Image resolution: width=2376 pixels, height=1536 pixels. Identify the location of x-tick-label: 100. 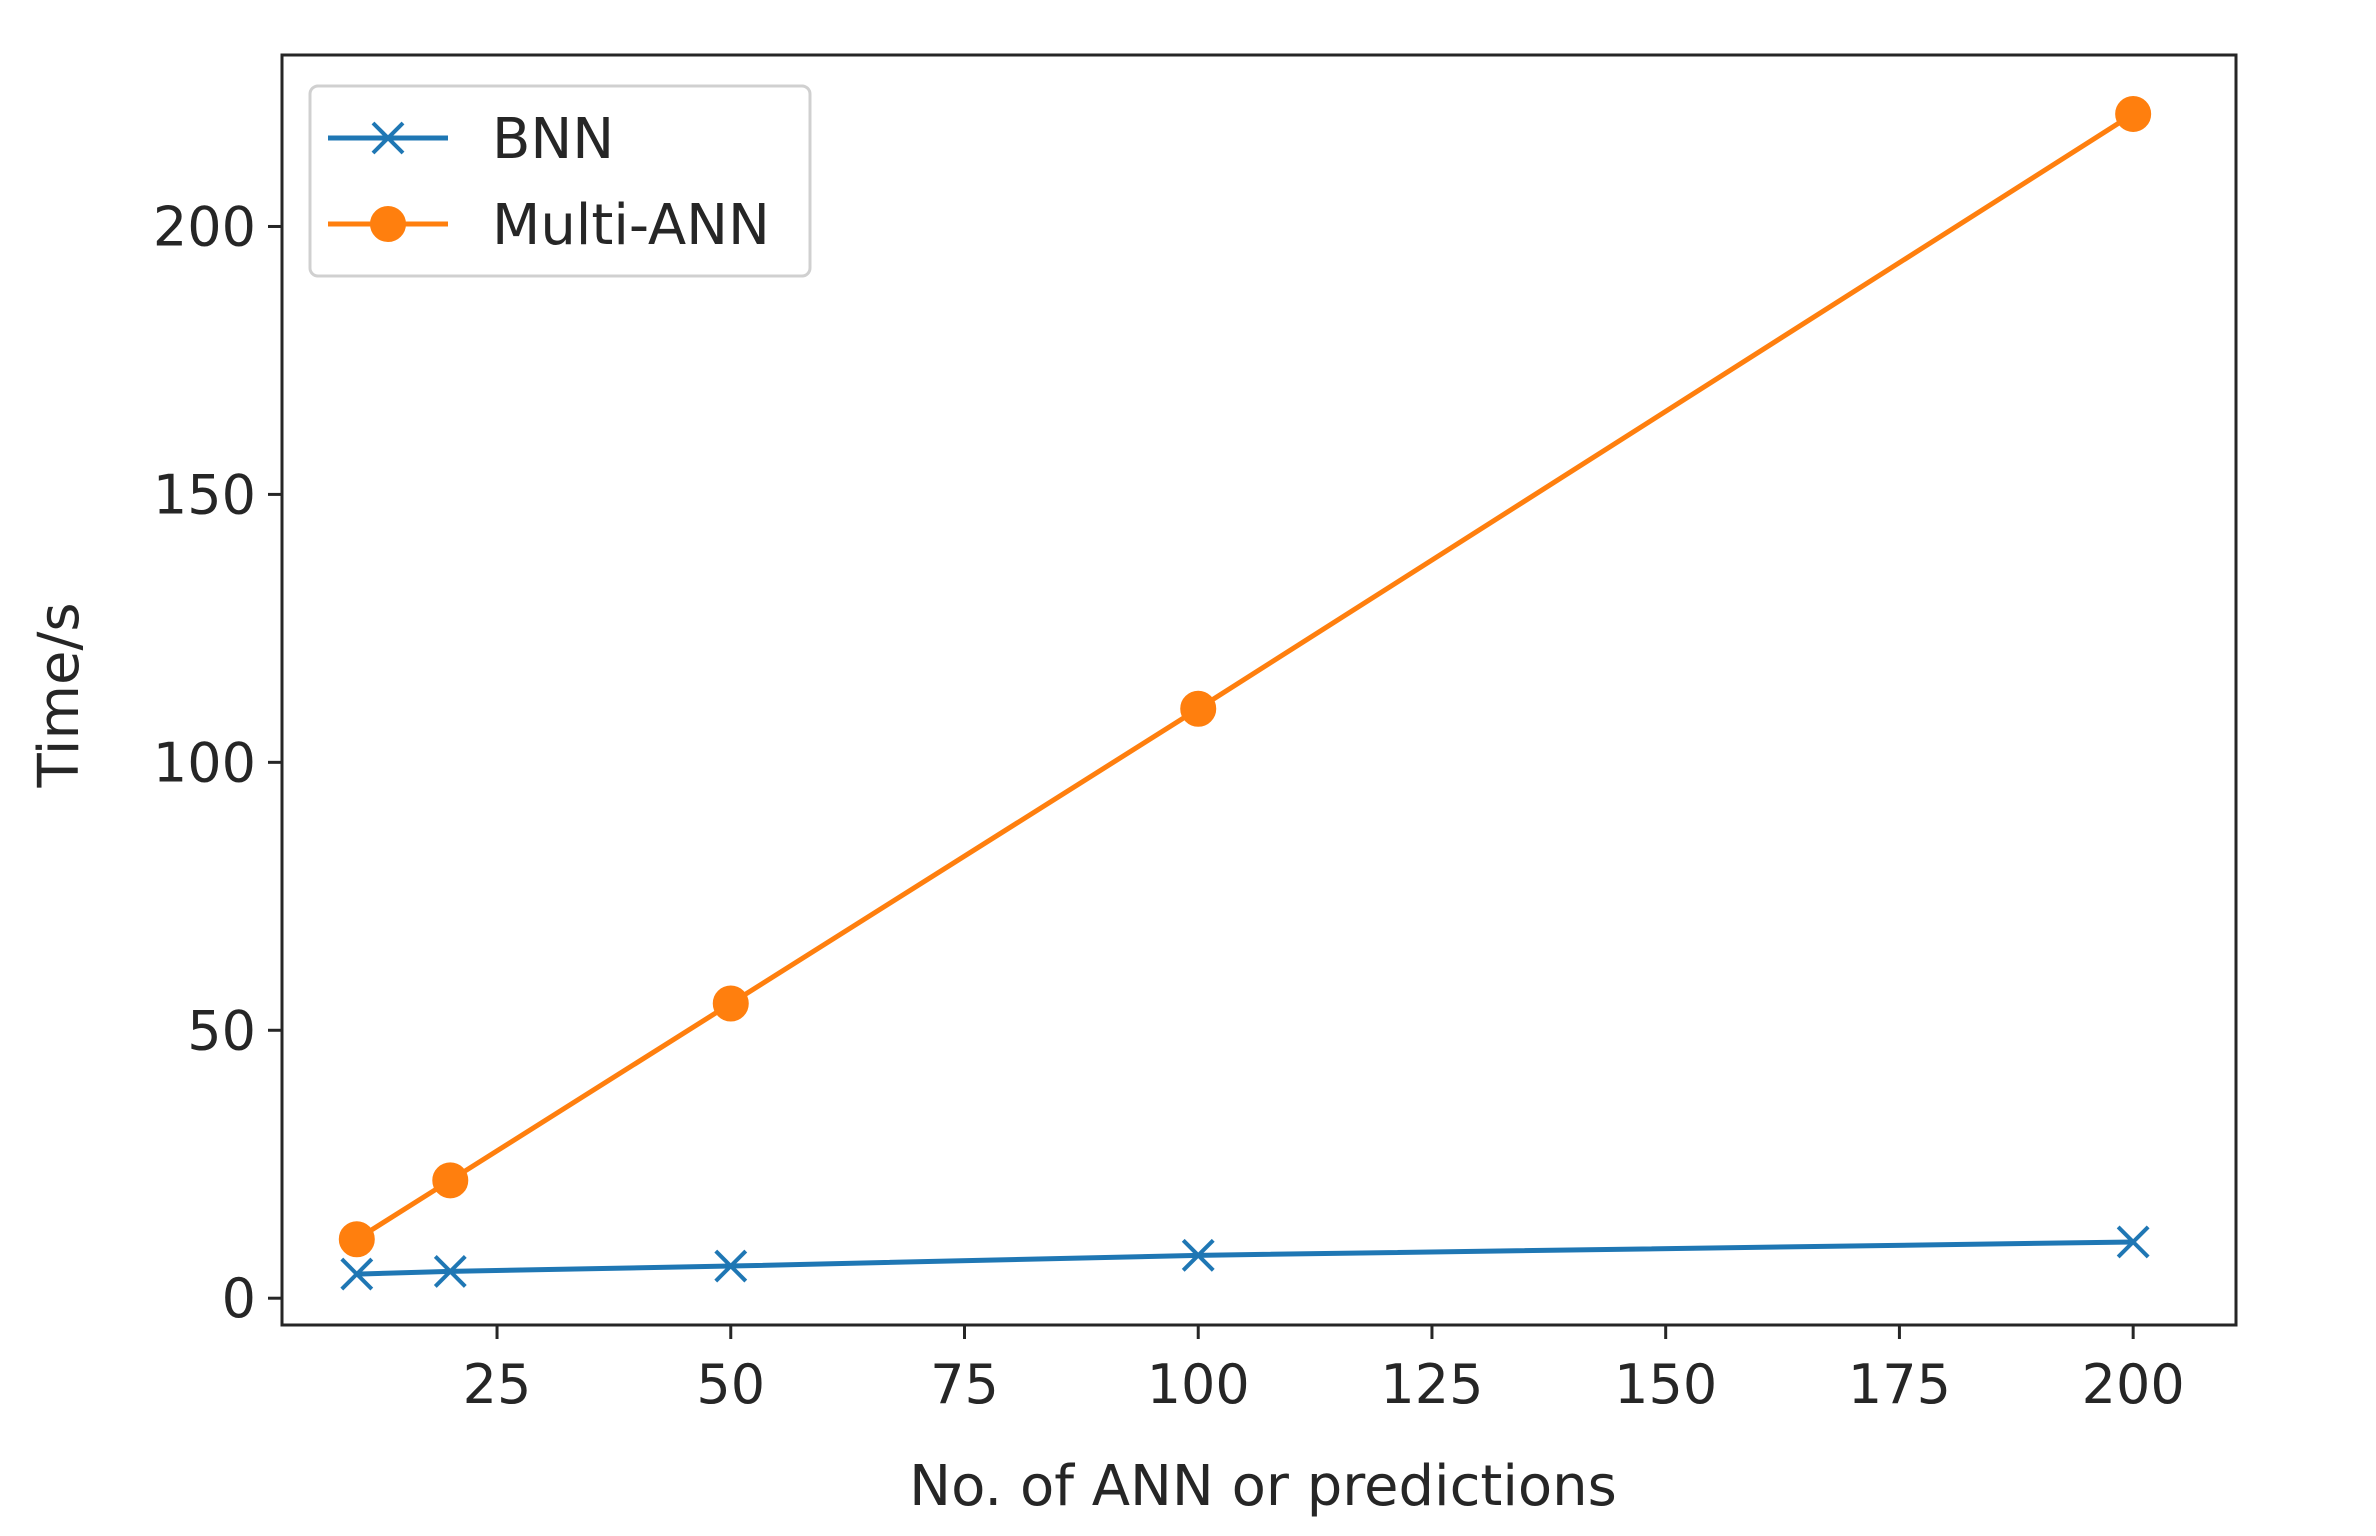
(1198, 1384).